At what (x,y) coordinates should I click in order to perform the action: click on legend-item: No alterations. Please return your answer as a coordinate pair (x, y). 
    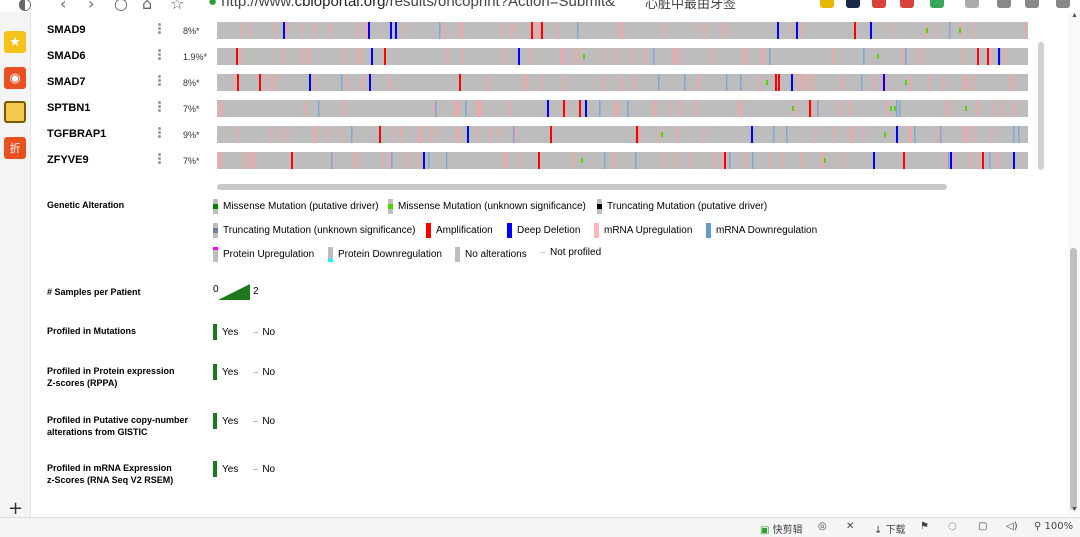
    Looking at the image, I should click on (491, 254).